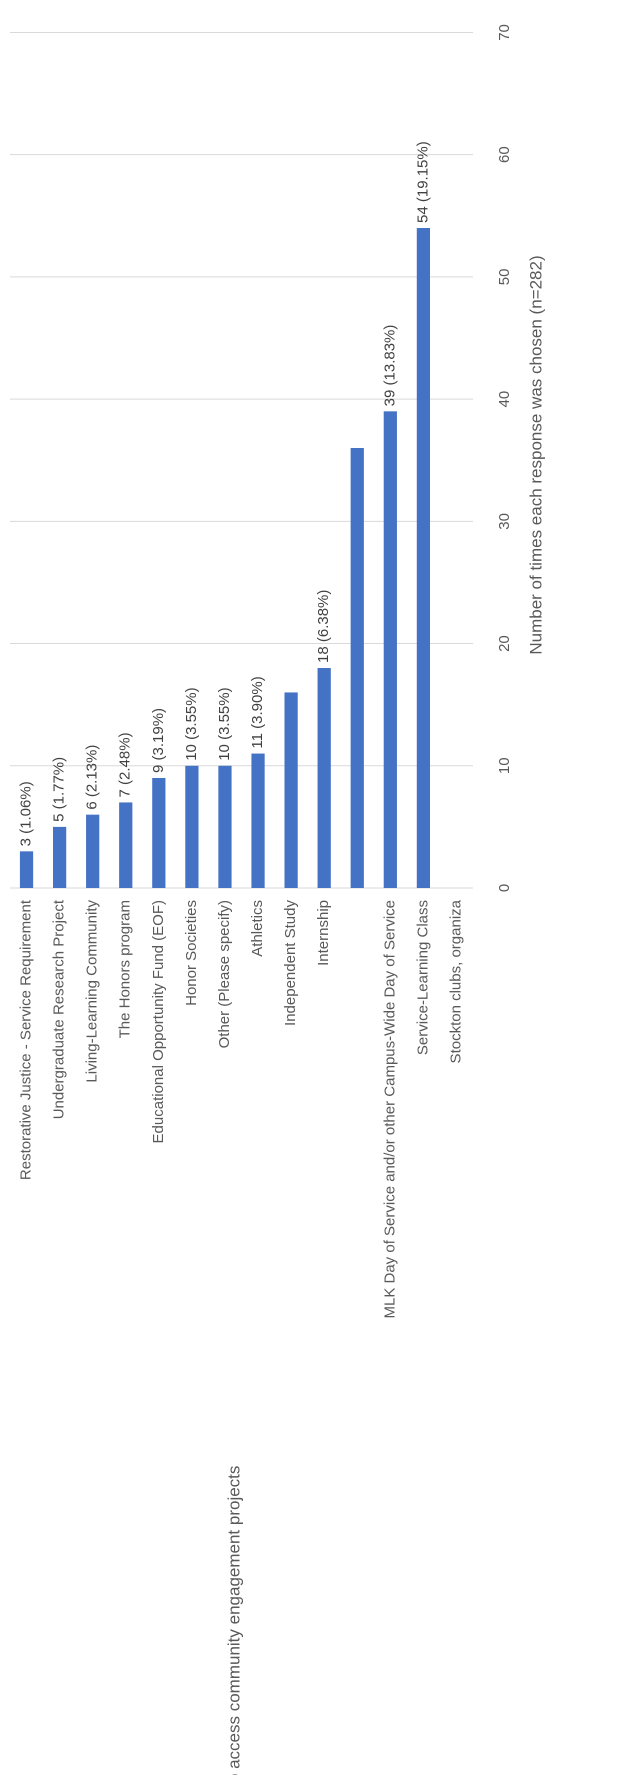 This screenshot has height=1775, width=629. I want to click on y-tick-label: Undergraduate Research Project, so click(59, 1009).